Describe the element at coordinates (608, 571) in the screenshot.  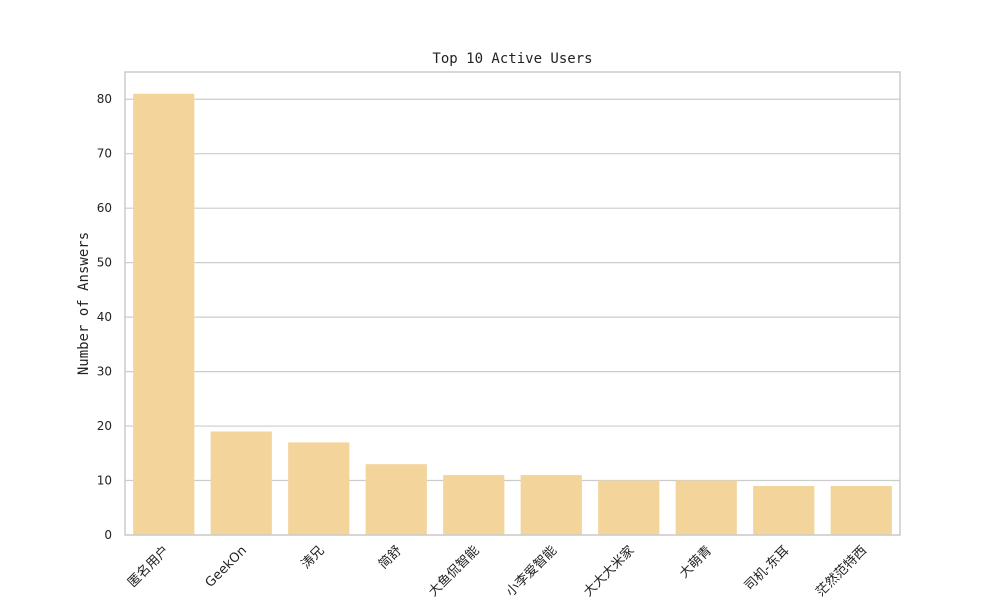
I see `x-tick-label: 大大大米家` at that location.